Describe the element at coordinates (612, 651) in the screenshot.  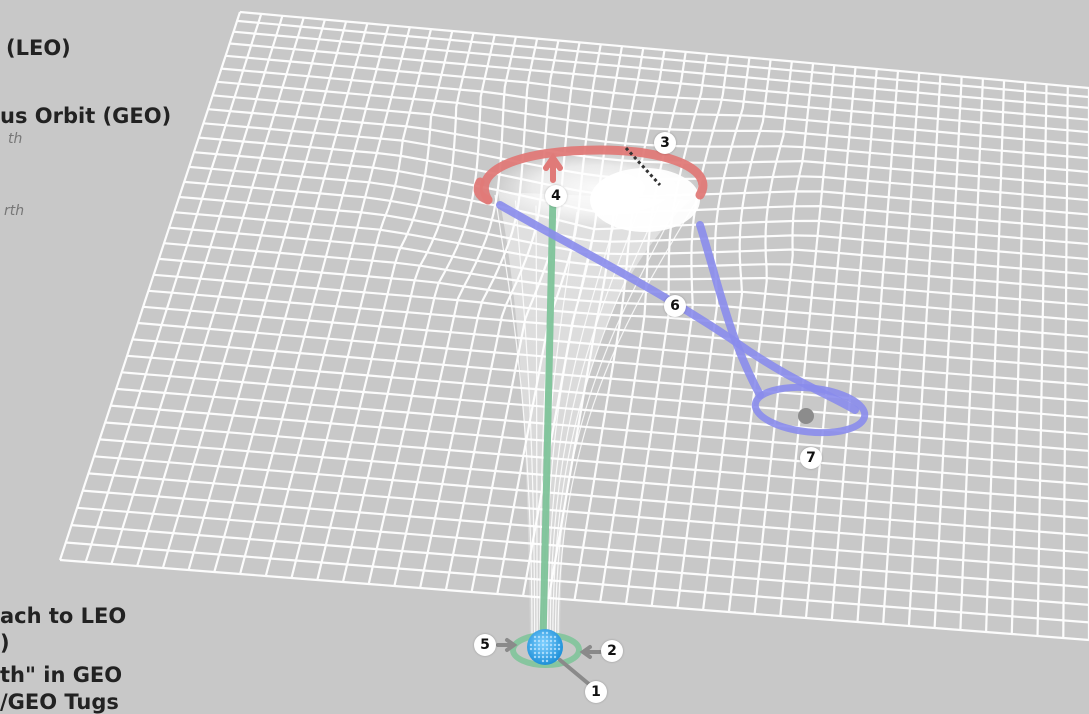
I see `marker-2: 2` at that location.